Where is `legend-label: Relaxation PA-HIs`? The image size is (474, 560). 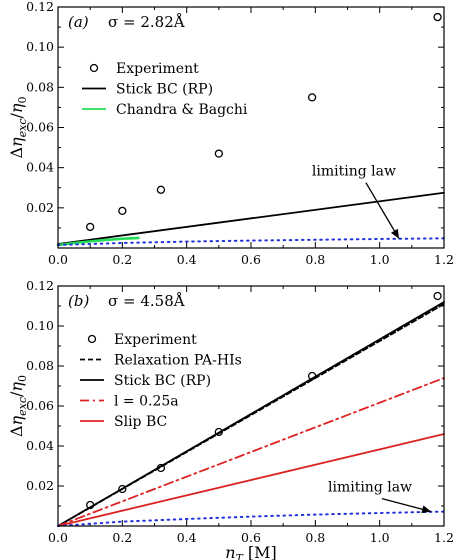 legend-label: Relaxation PA-HIs is located at coordinates (178, 361).